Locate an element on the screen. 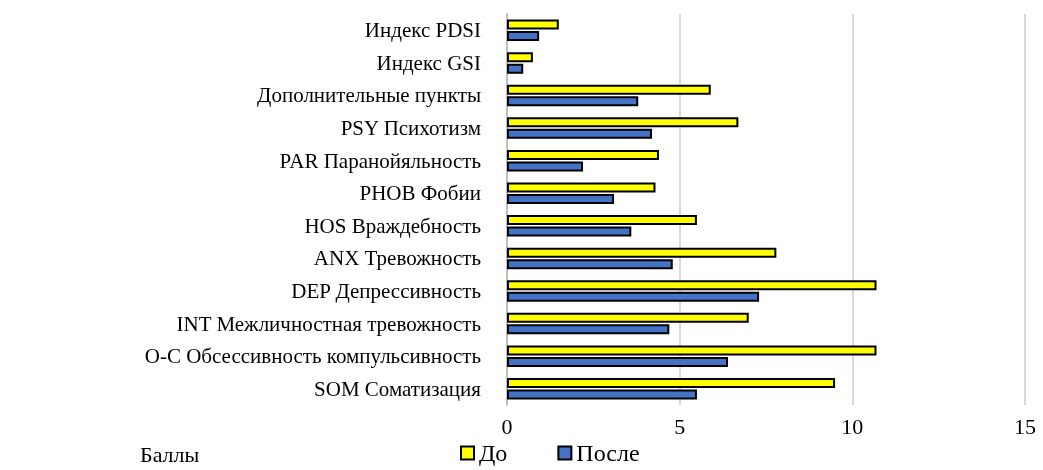  y-tick-label: DEP Депрессивность is located at coordinates (386, 290).